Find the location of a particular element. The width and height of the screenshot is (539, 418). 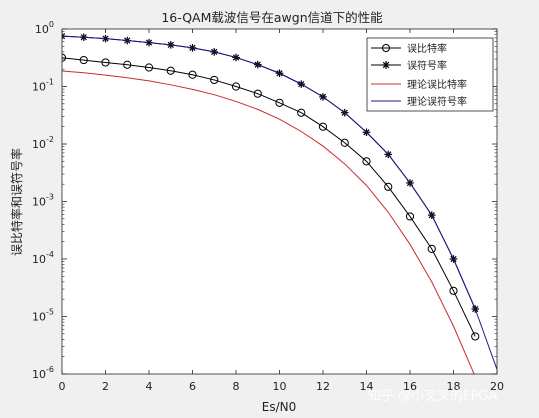

x-axis-label: Es/N0 is located at coordinates (279, 407).